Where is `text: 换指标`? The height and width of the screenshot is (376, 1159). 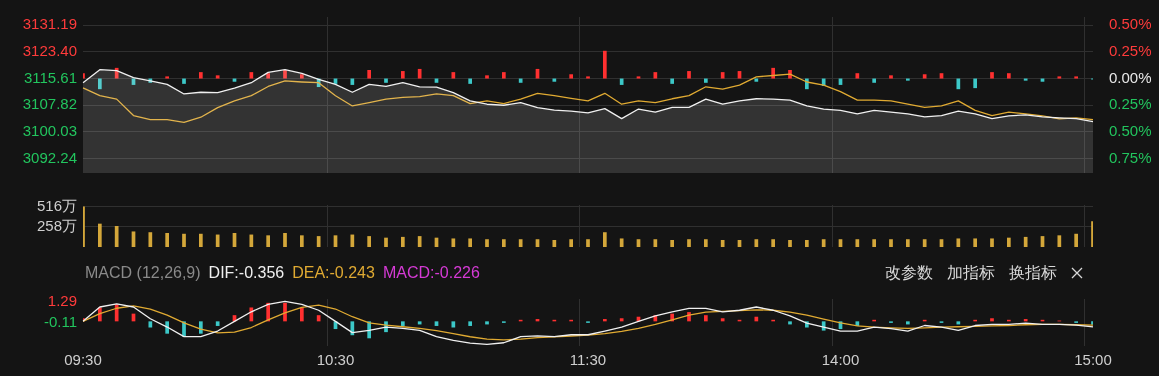
text: 换指标 is located at coordinates (1033, 272).